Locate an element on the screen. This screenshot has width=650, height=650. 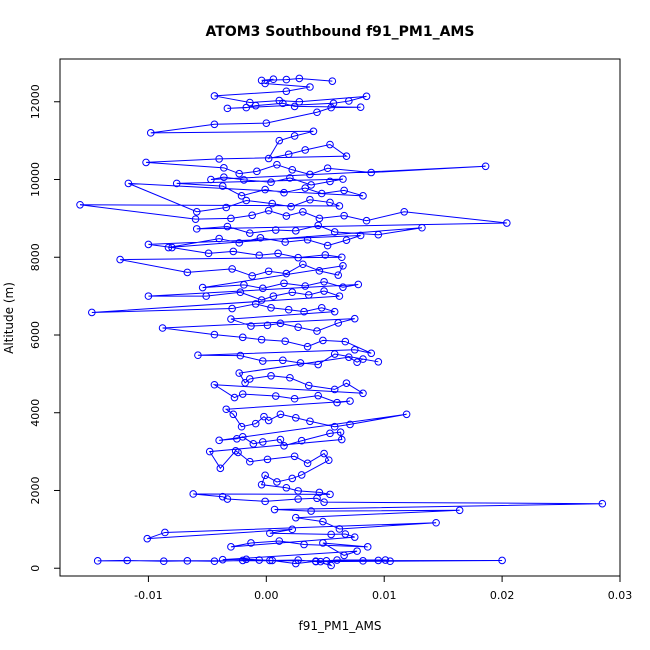
y-tick-label: 8000 is located at coordinates (35, 257).